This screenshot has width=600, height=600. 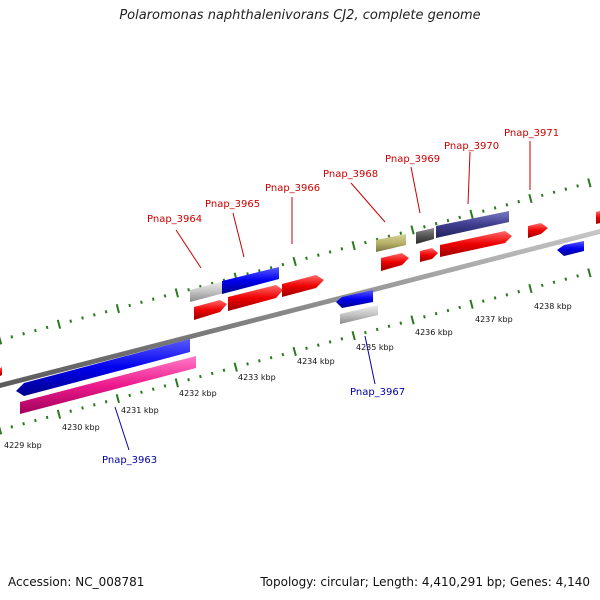 I want to click on gene-pnap-3966-red, so click(x=303, y=286).